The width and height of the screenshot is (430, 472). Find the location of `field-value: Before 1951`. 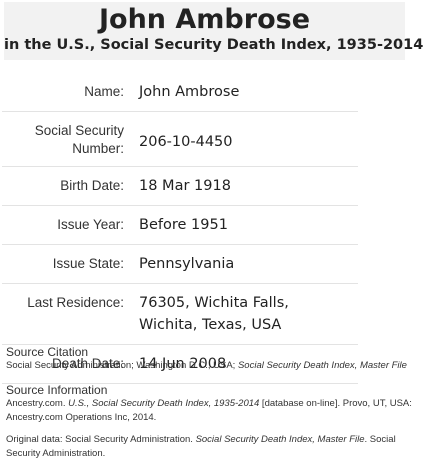

field-value: Before 1951 is located at coordinates (183, 225).